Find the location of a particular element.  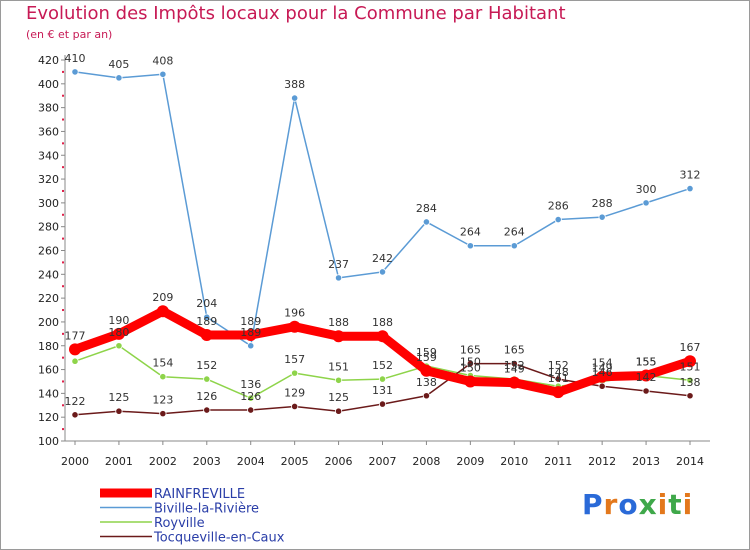

y-tick-label: 280 is located at coordinates (48, 227).